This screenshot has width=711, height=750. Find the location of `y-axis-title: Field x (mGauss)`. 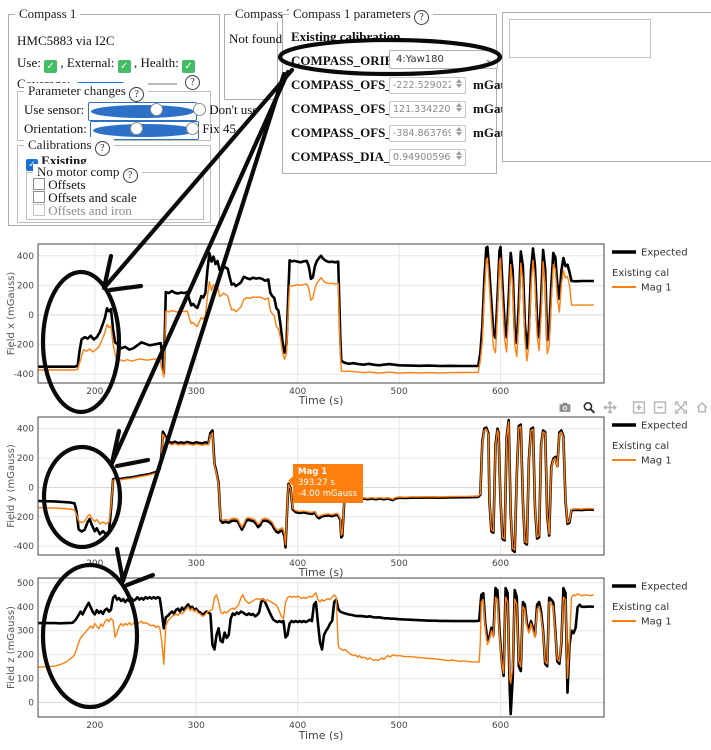

y-axis-title: Field x (mGauss) is located at coordinates (11, 314).